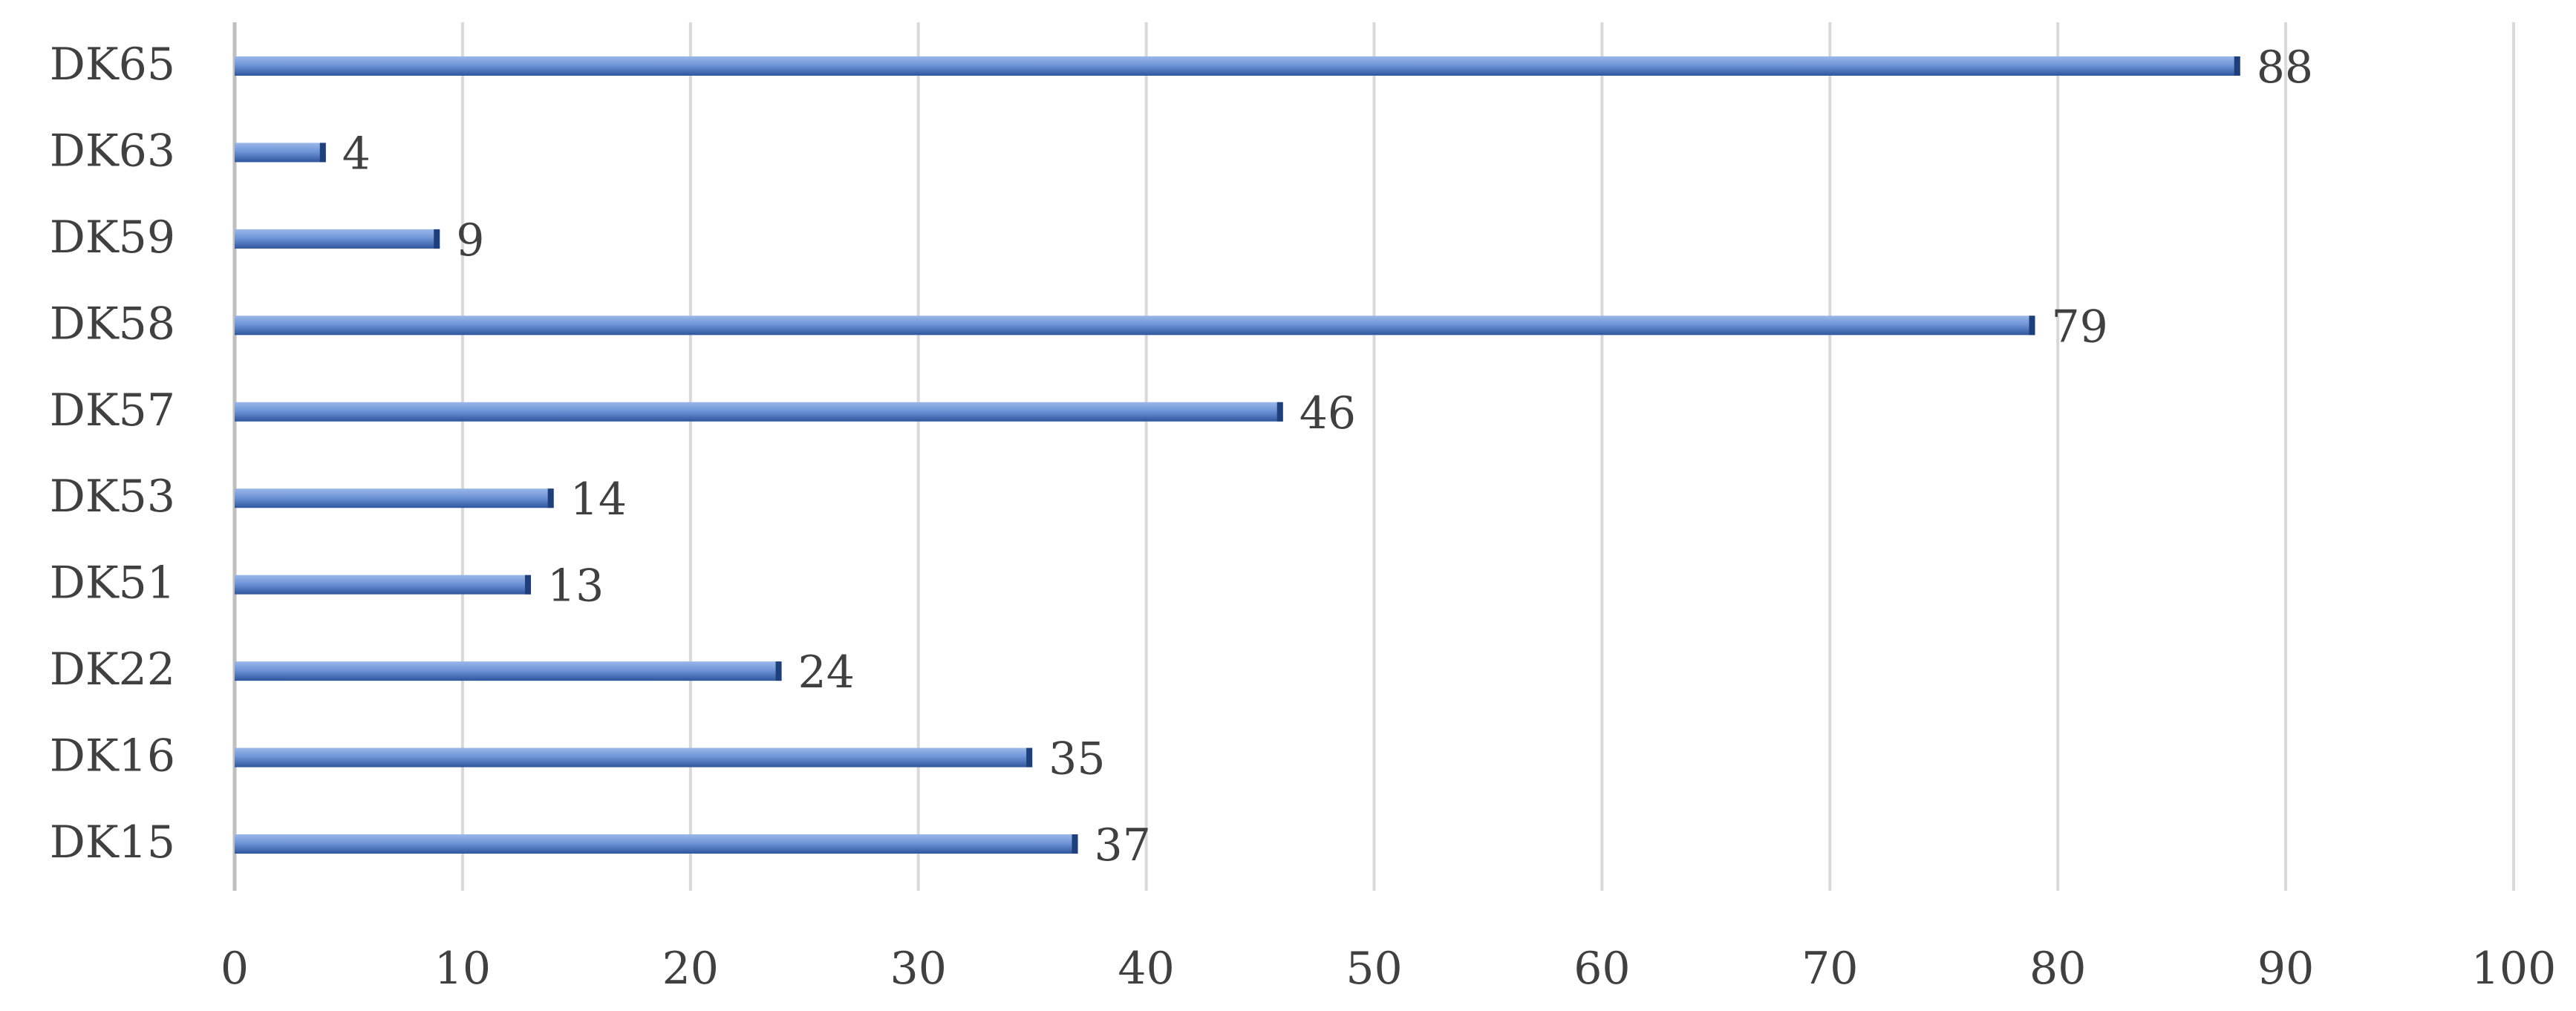 The image size is (2576, 1011). I want to click on x-tick-label-0: 0, so click(235, 969).